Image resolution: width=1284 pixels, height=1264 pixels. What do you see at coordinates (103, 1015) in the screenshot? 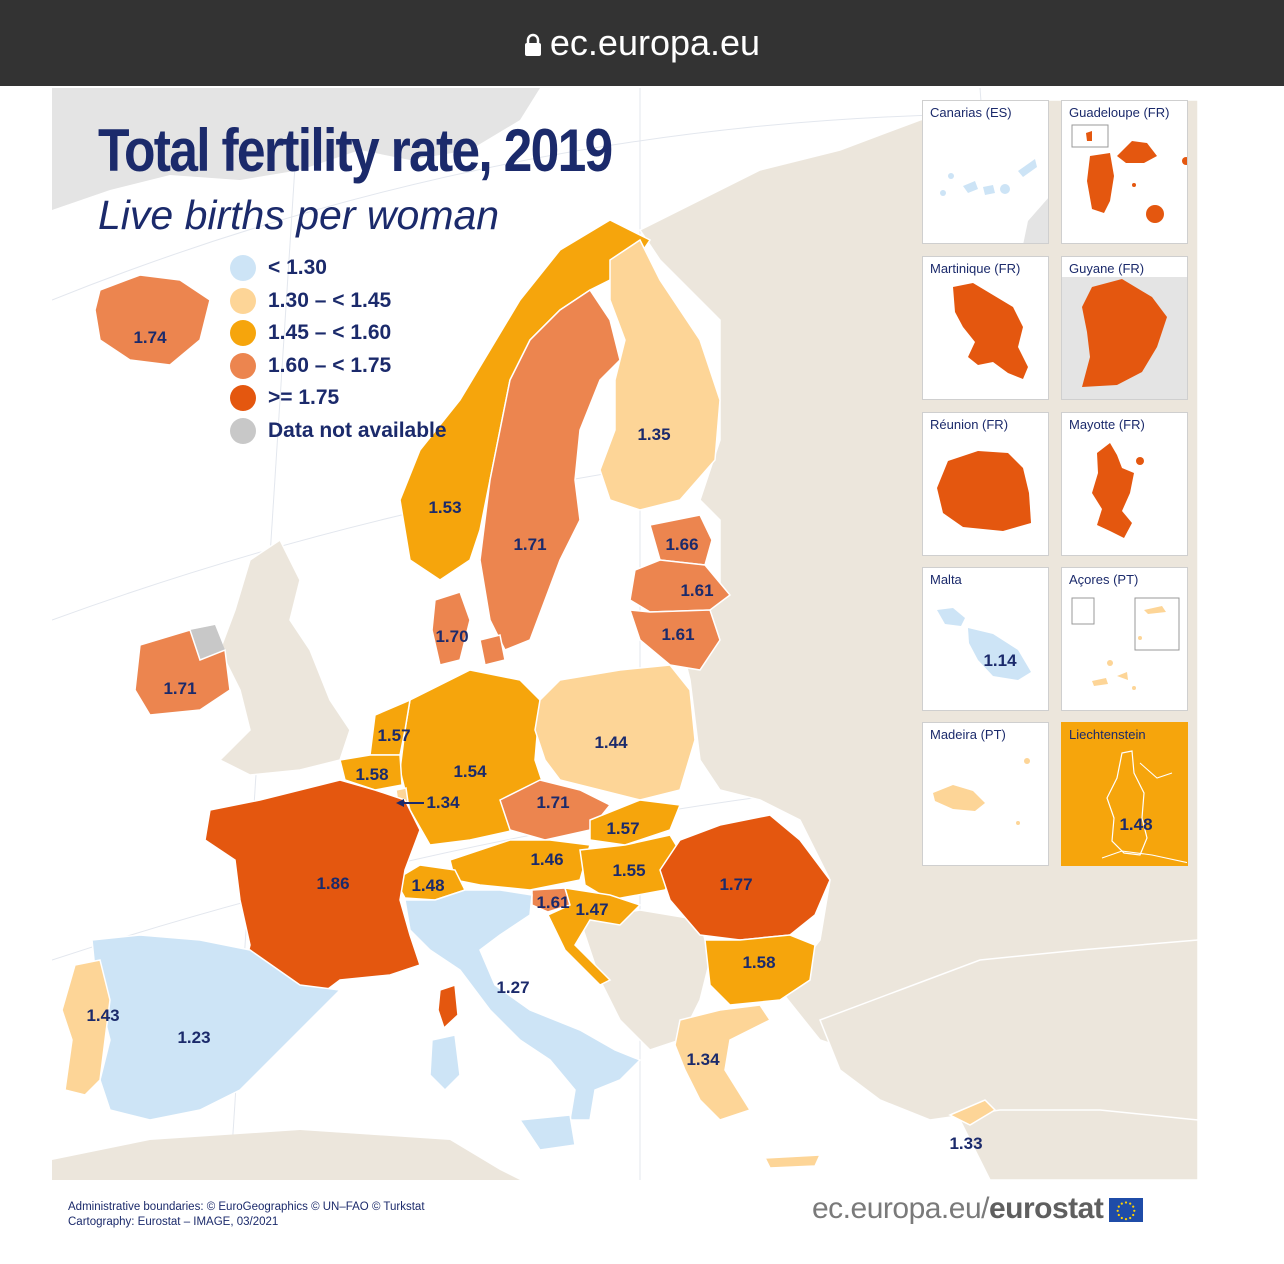
I see `label-portugal: 1.43` at bounding box center [103, 1015].